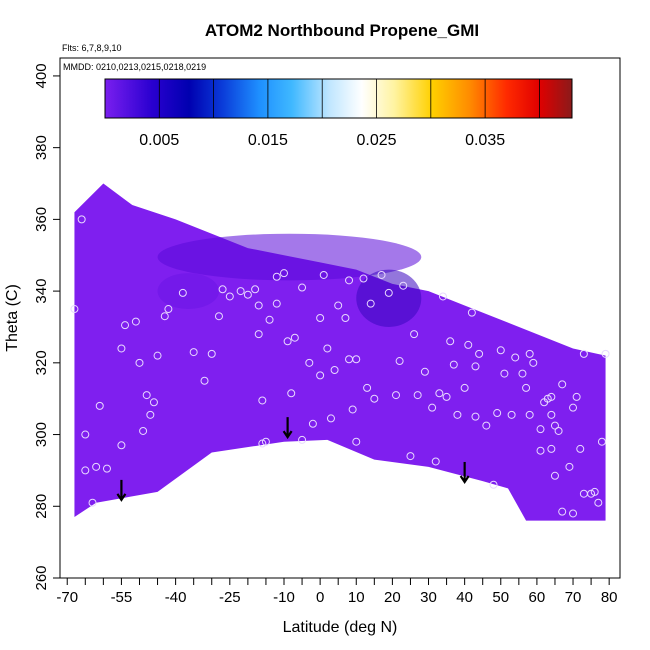  What do you see at coordinates (337, 592) in the screenshot?
I see `x-axis: -70 -55 -40 -25 -10 0 10 20 30 40 50 60 70 80` at bounding box center [337, 592].